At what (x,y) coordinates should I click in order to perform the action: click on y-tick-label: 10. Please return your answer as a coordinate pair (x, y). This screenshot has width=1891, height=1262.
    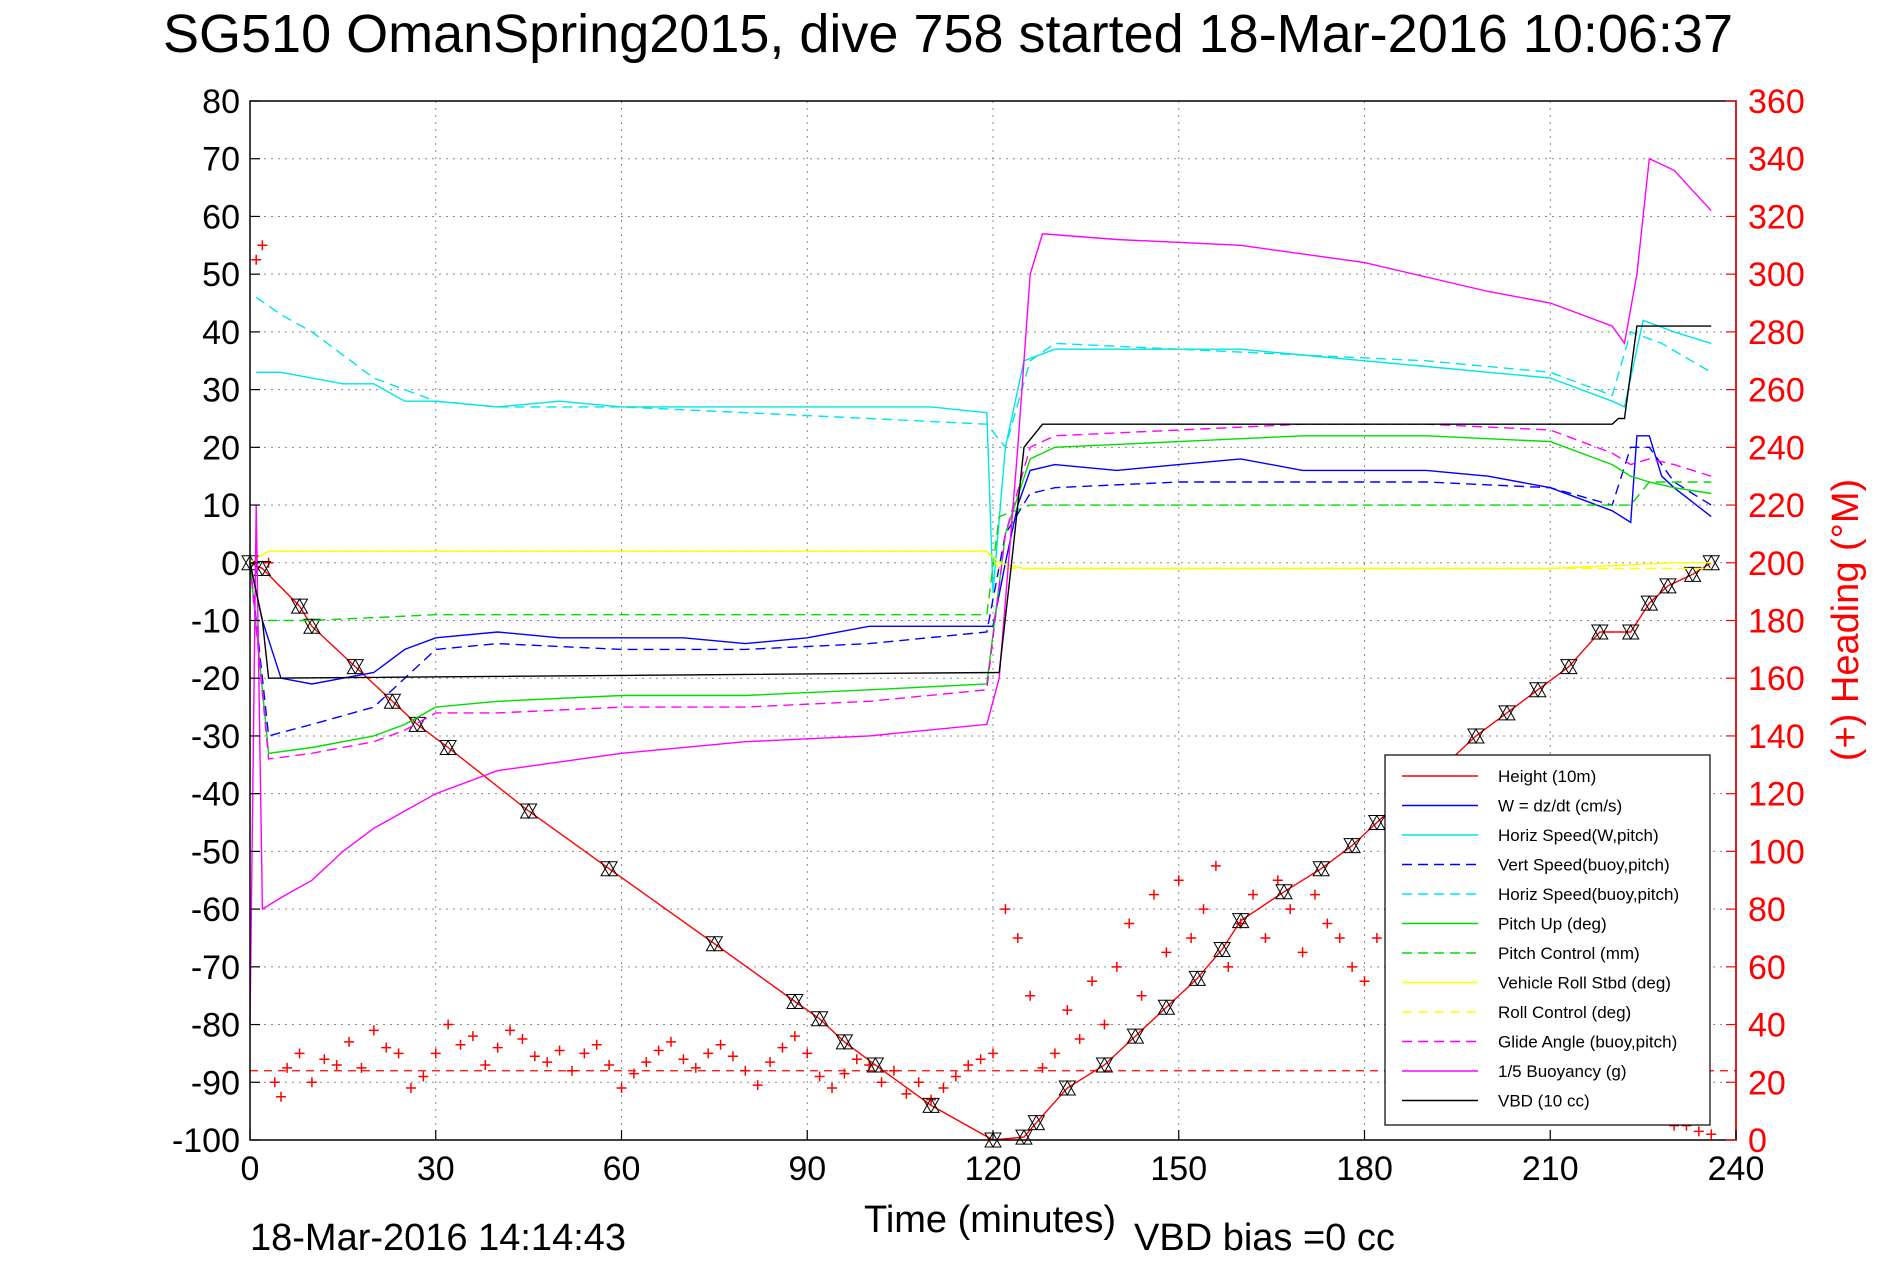
    Looking at the image, I should click on (221, 506).